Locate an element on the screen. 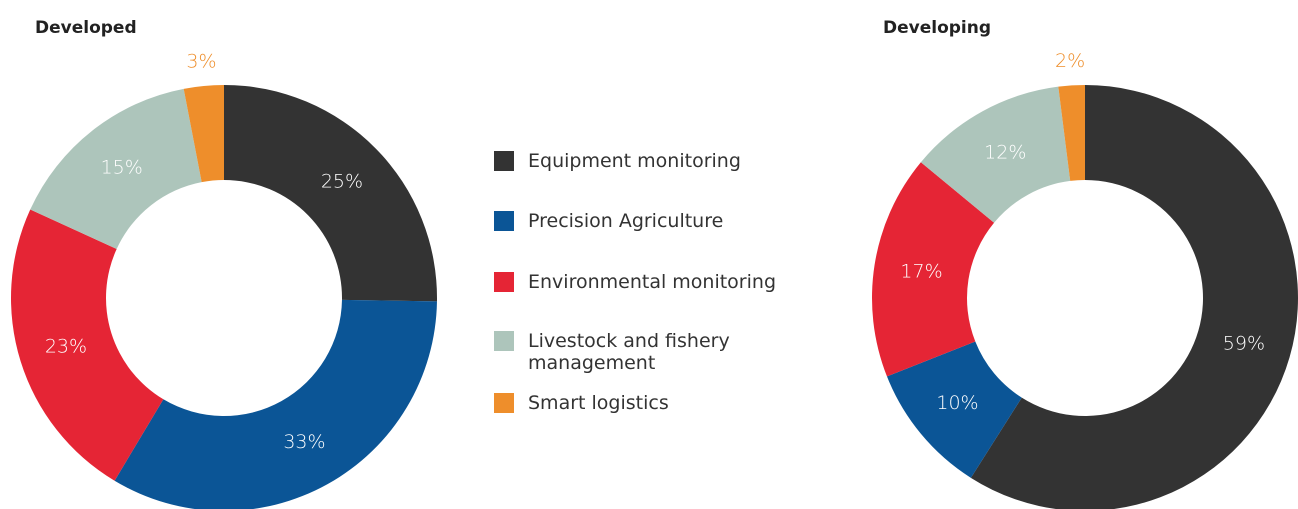 The width and height of the screenshot is (1298, 509). data-label: 15% is located at coordinates (122, 167).